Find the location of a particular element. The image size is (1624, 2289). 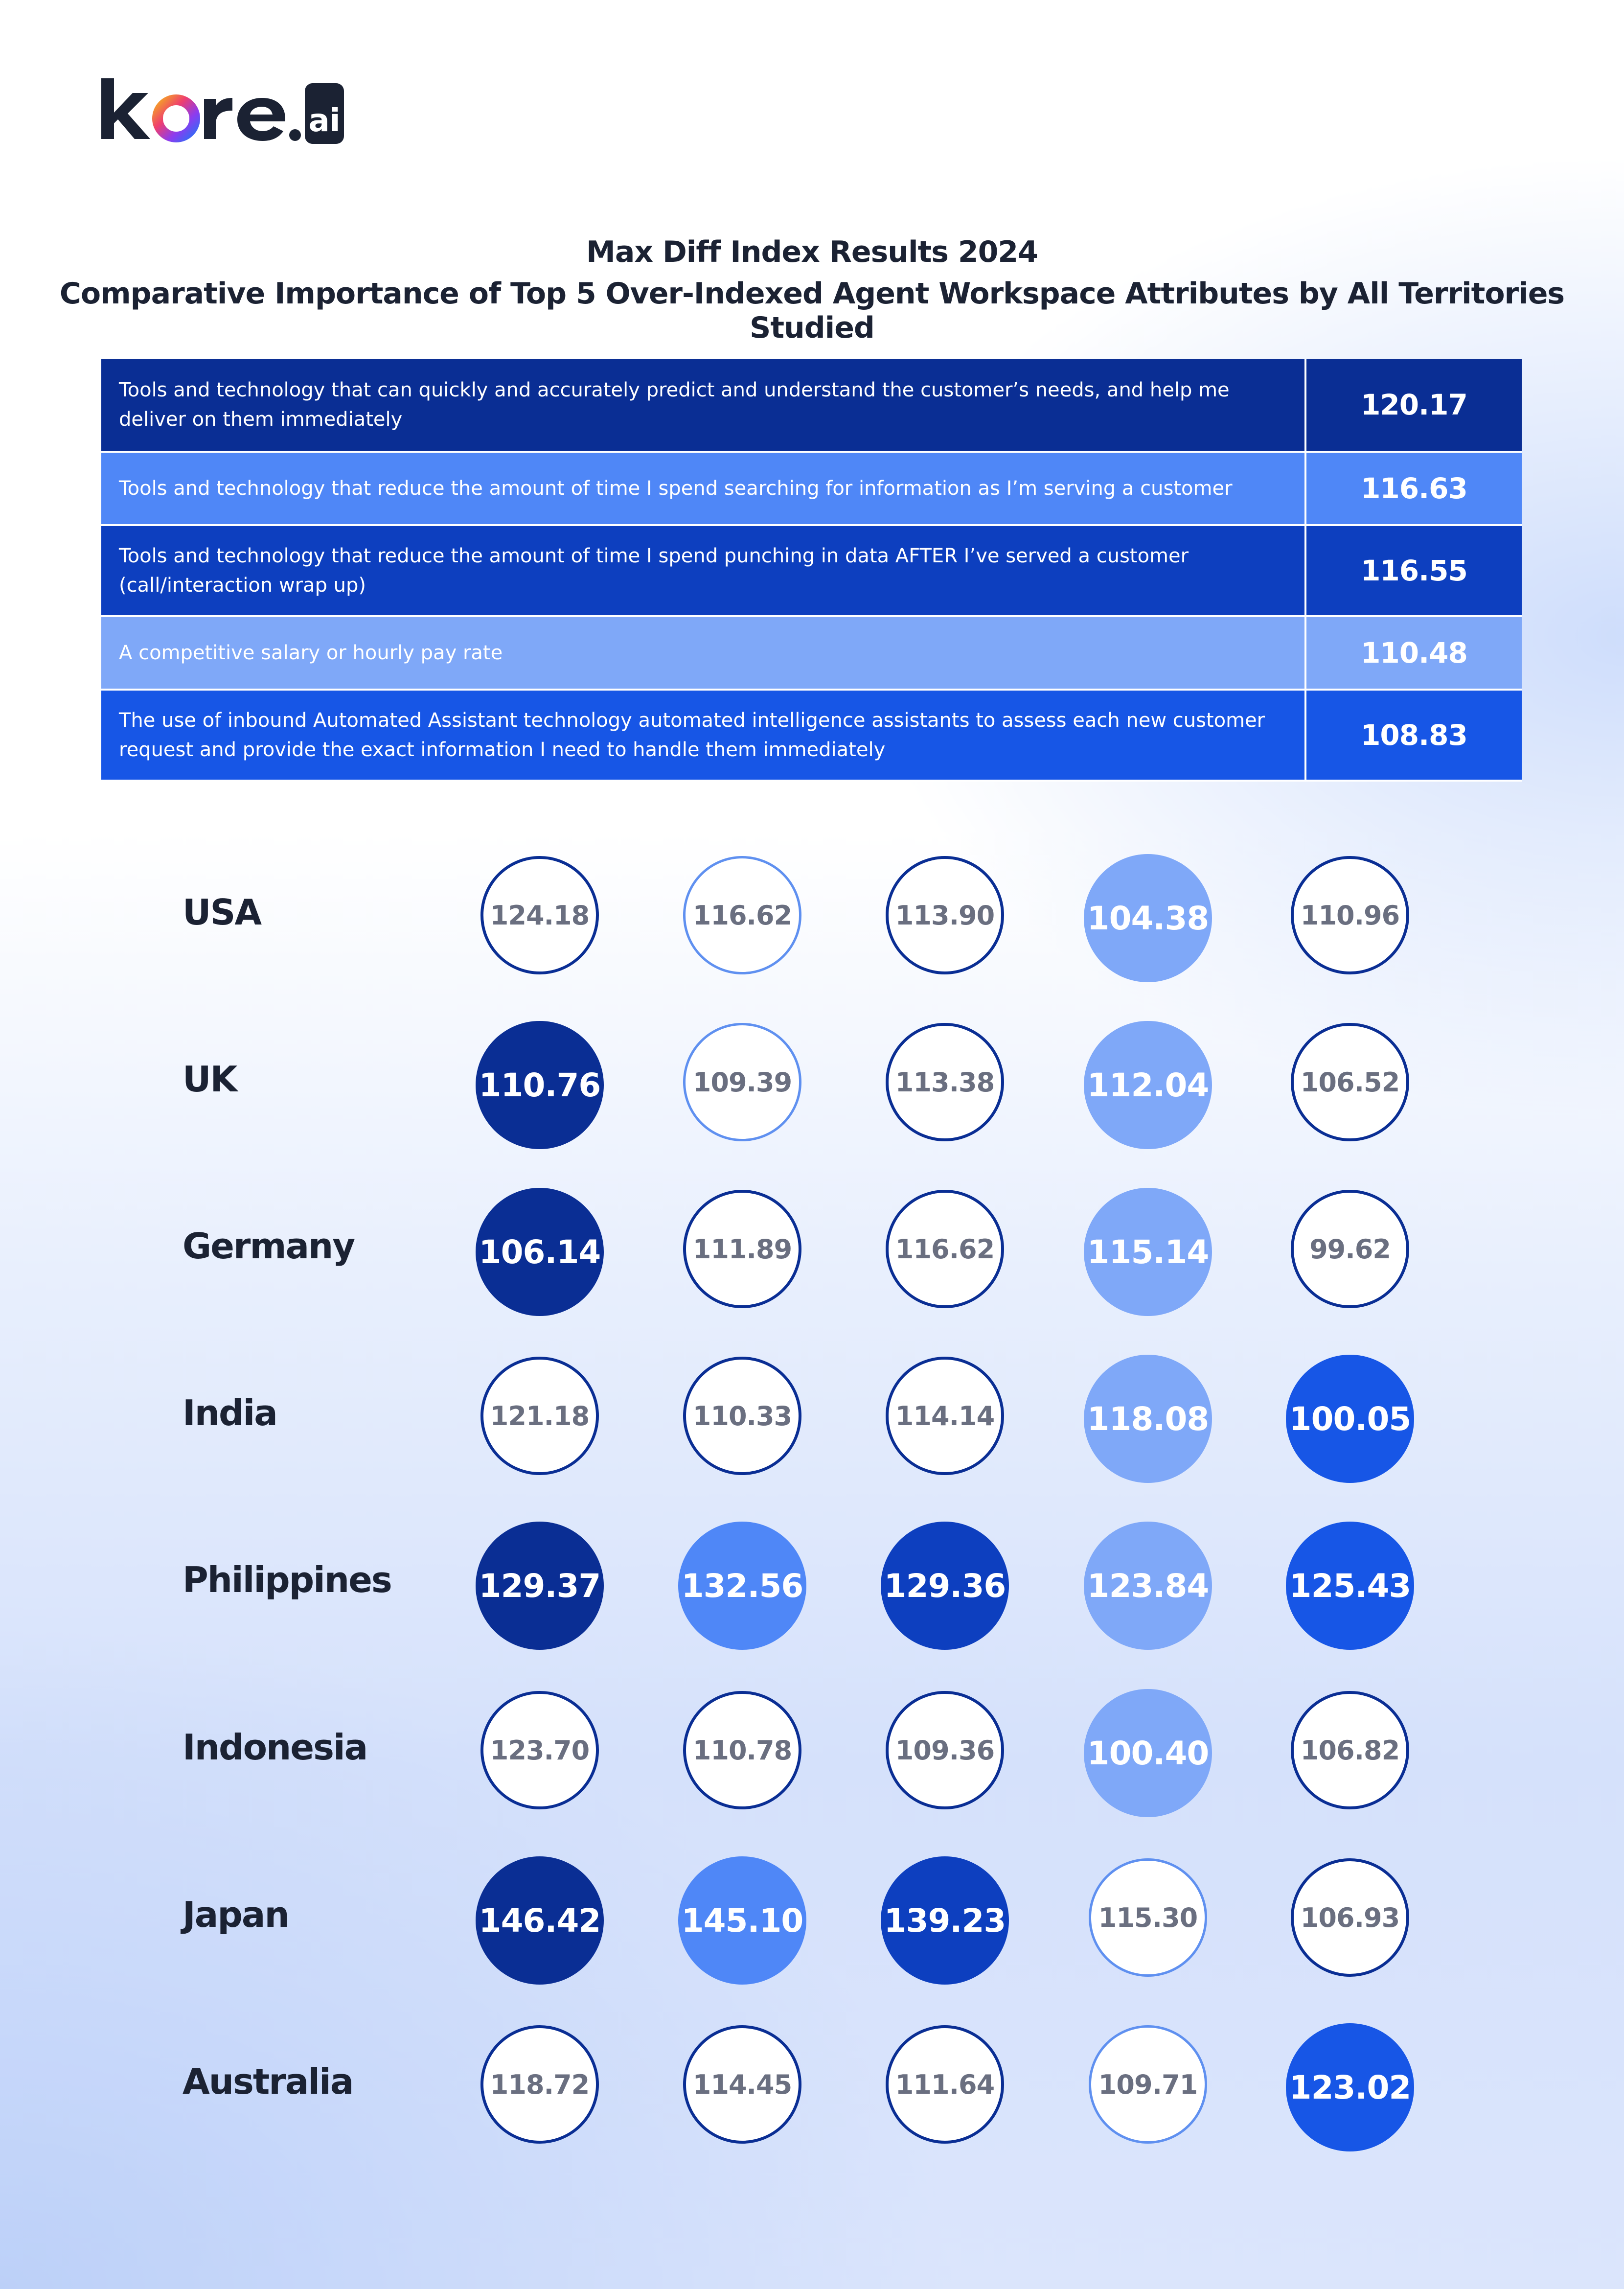

country-label: Australia is located at coordinates (268, 2081).